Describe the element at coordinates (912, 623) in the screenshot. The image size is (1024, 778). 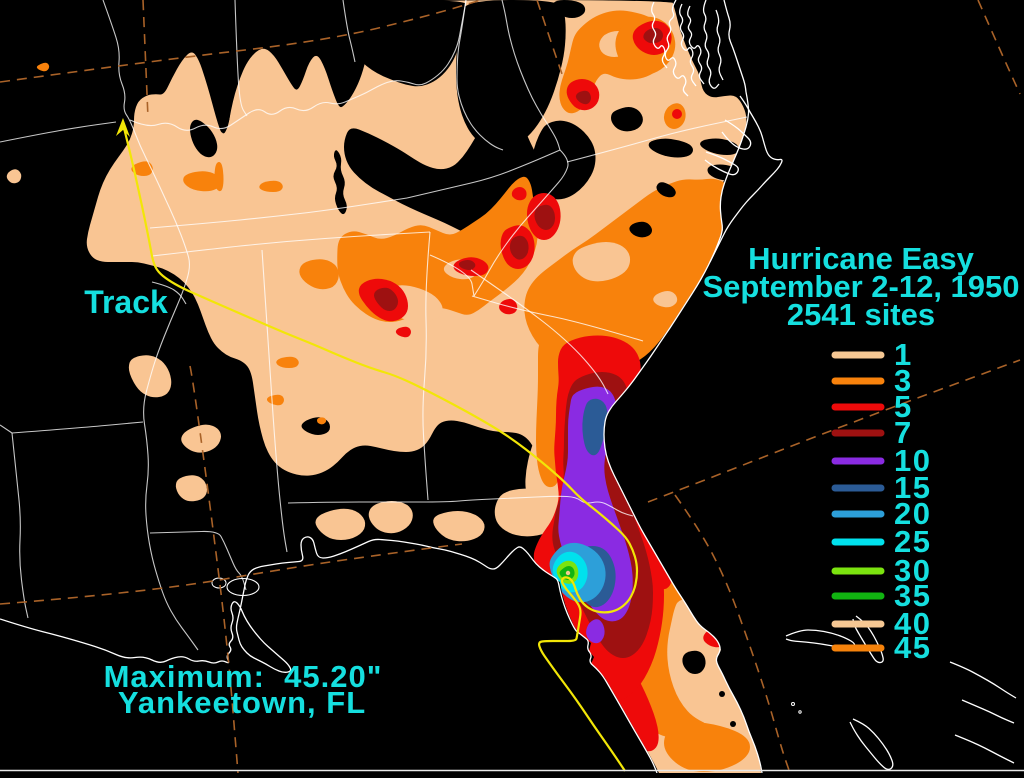
I see `svg-text: 40` at that location.